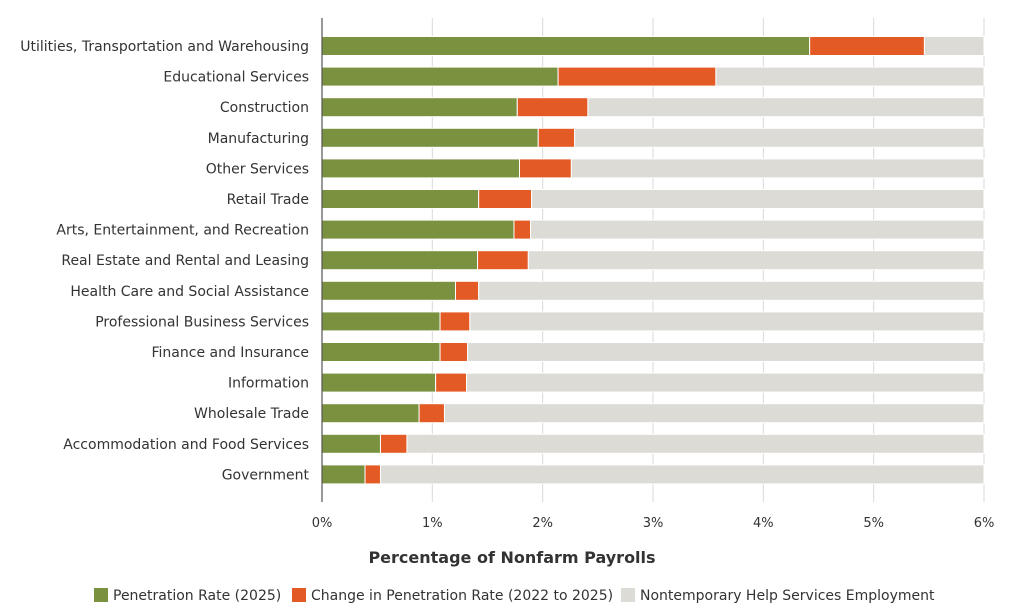  What do you see at coordinates (186, 445) in the screenshot?
I see `category-label: Accommodation and Food Services` at bounding box center [186, 445].